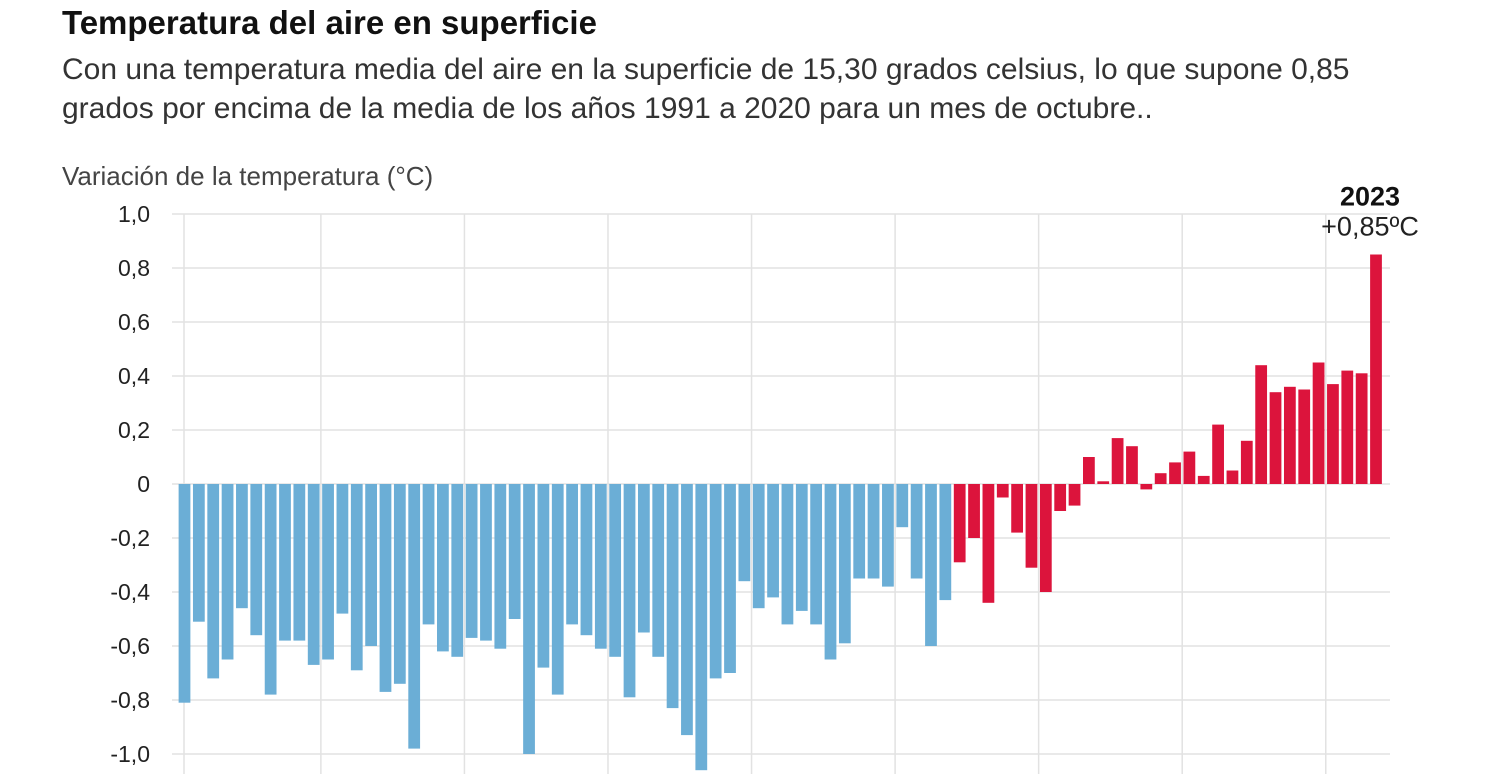  What do you see at coordinates (744, 533) in the screenshot?
I see `bar-1979` at bounding box center [744, 533].